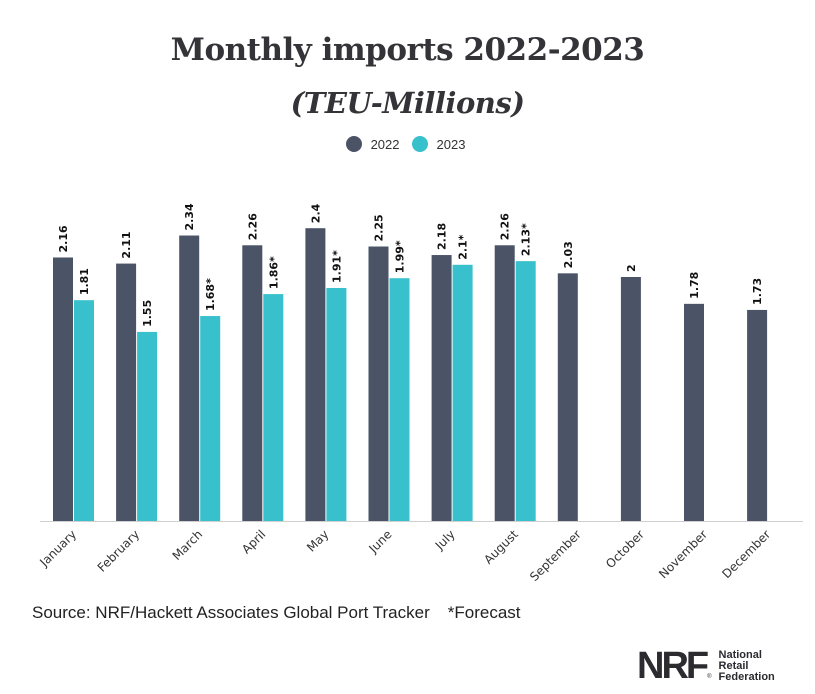 This screenshot has height=694, width=815. Describe the element at coordinates (445, 540) in the screenshot. I see `x-tick-label-july: July` at that location.